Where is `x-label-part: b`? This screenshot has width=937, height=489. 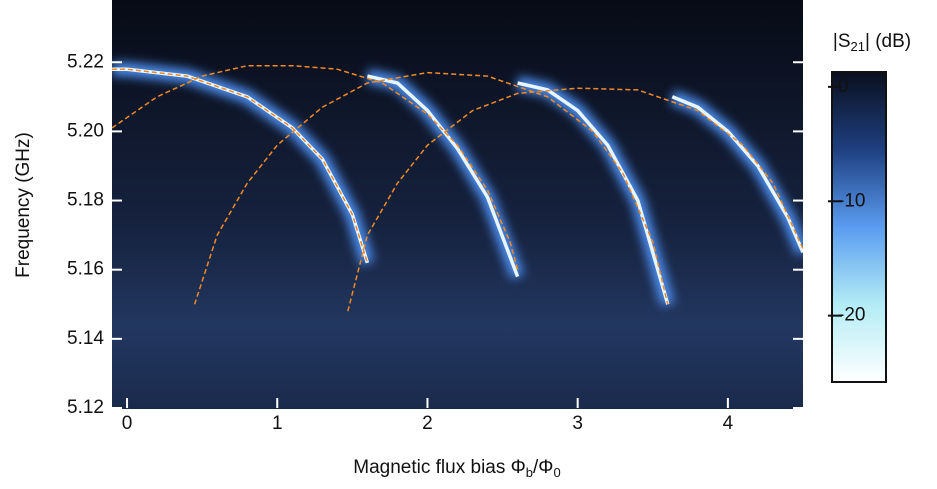
x-label-part: b is located at coordinates (529, 472).